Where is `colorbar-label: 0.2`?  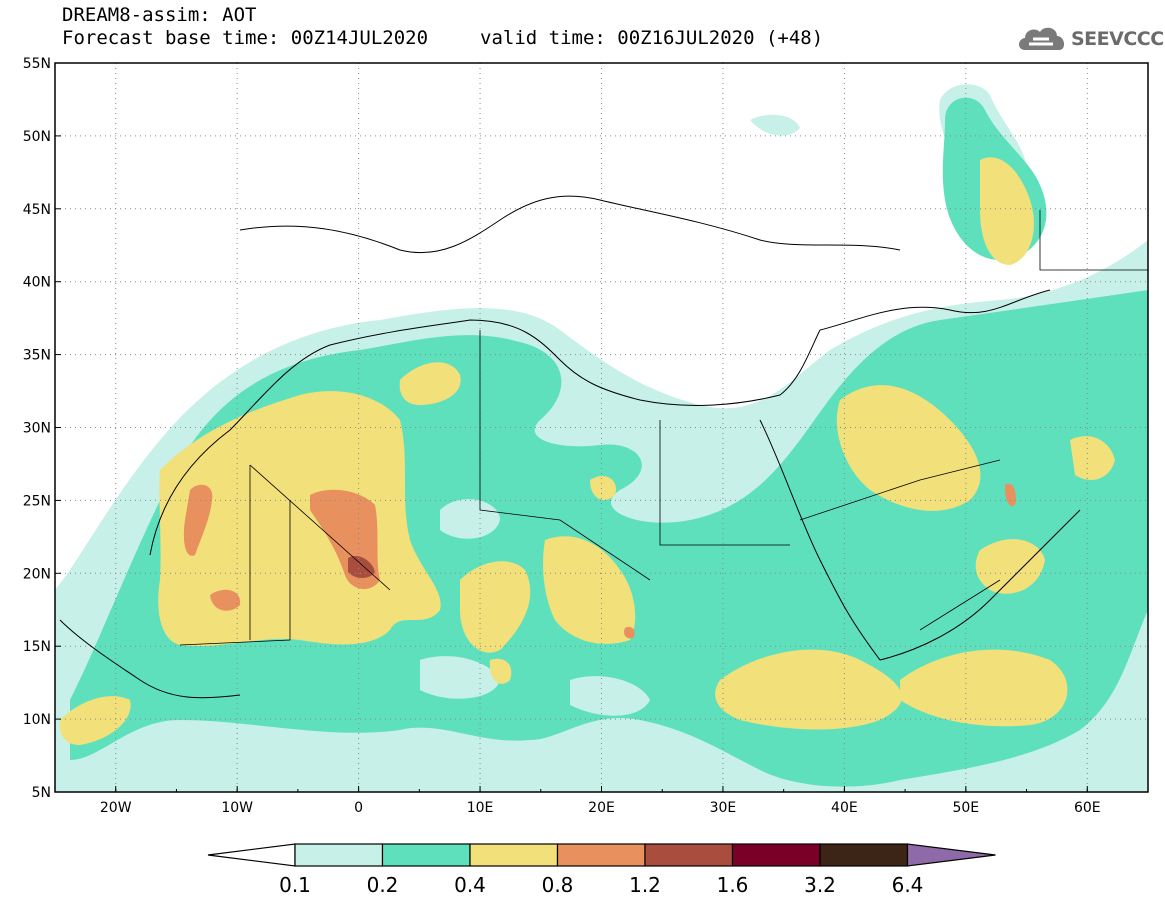
colorbar-label: 0.2 is located at coordinates (383, 885).